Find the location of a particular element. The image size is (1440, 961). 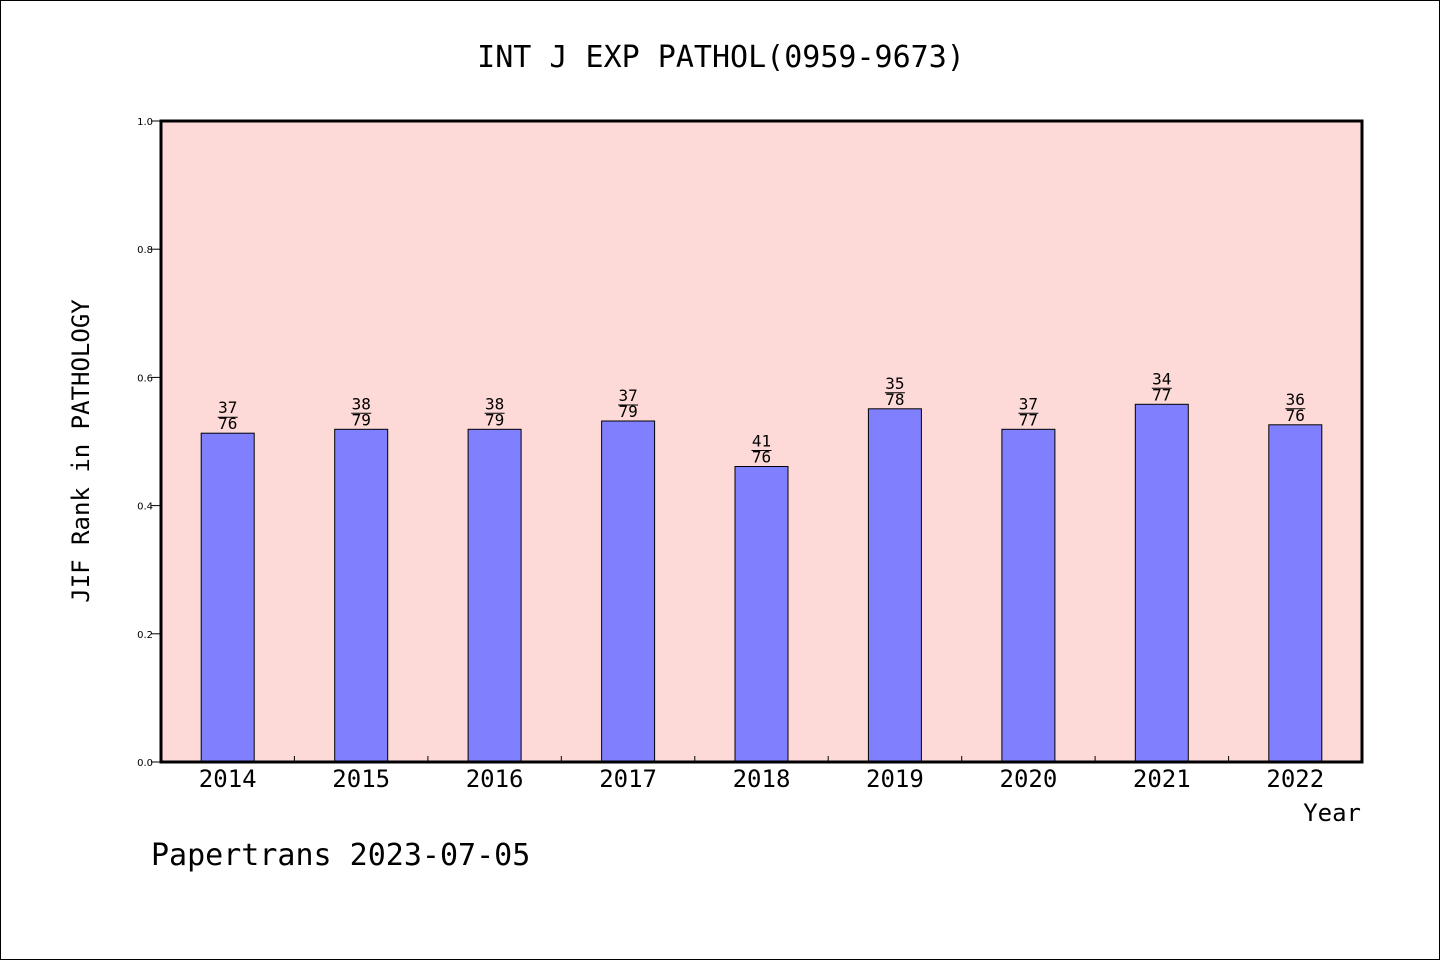

data-label-rank-2017: 37 is located at coordinates (627, 395).